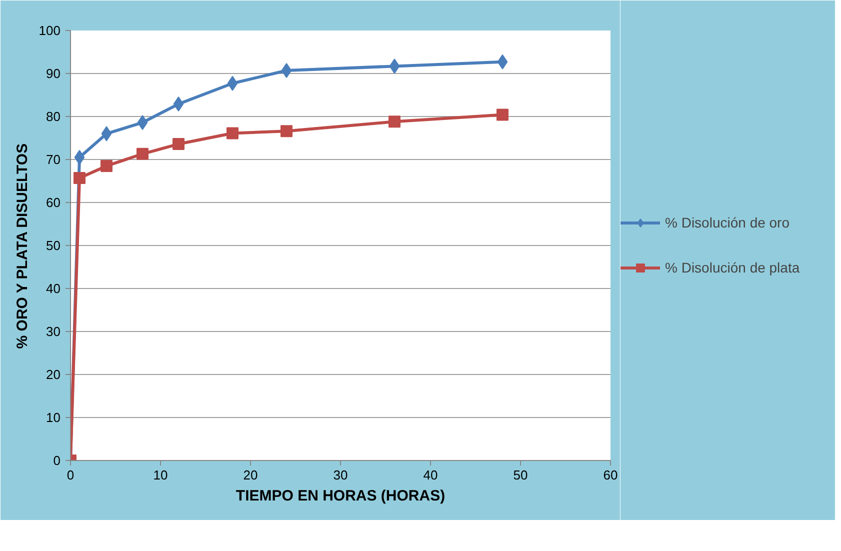 The height and width of the screenshot is (551, 841). What do you see at coordinates (49, 30) in the screenshot?
I see `y-tick-label: 100` at bounding box center [49, 30].